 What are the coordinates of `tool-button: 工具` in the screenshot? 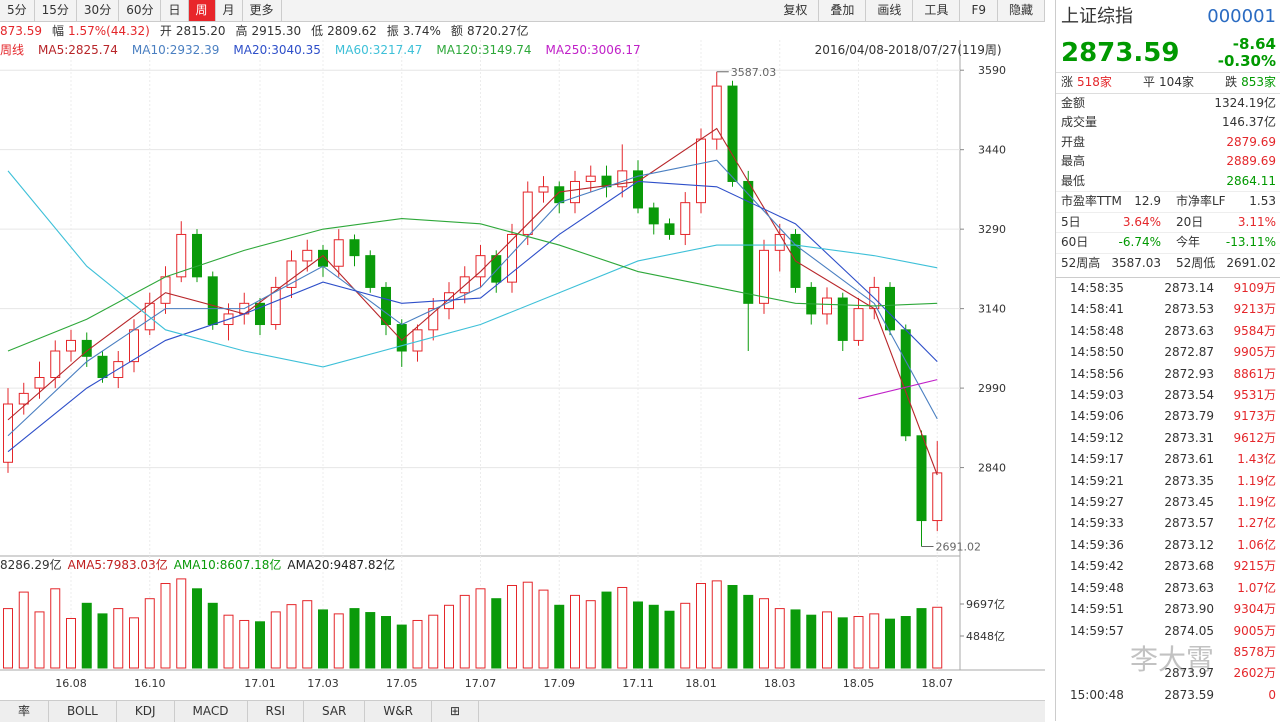 It's located at (937, 10).